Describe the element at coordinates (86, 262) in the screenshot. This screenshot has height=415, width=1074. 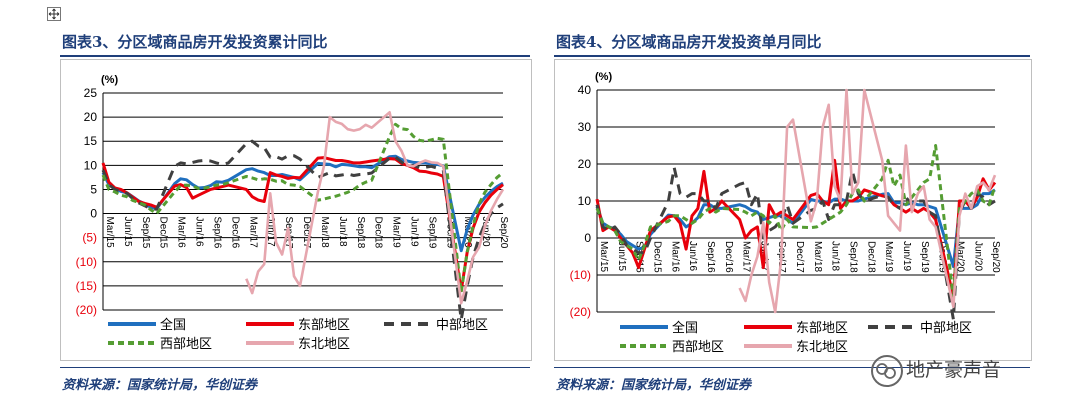
I see `chart1-ytick-label: (10)` at that location.